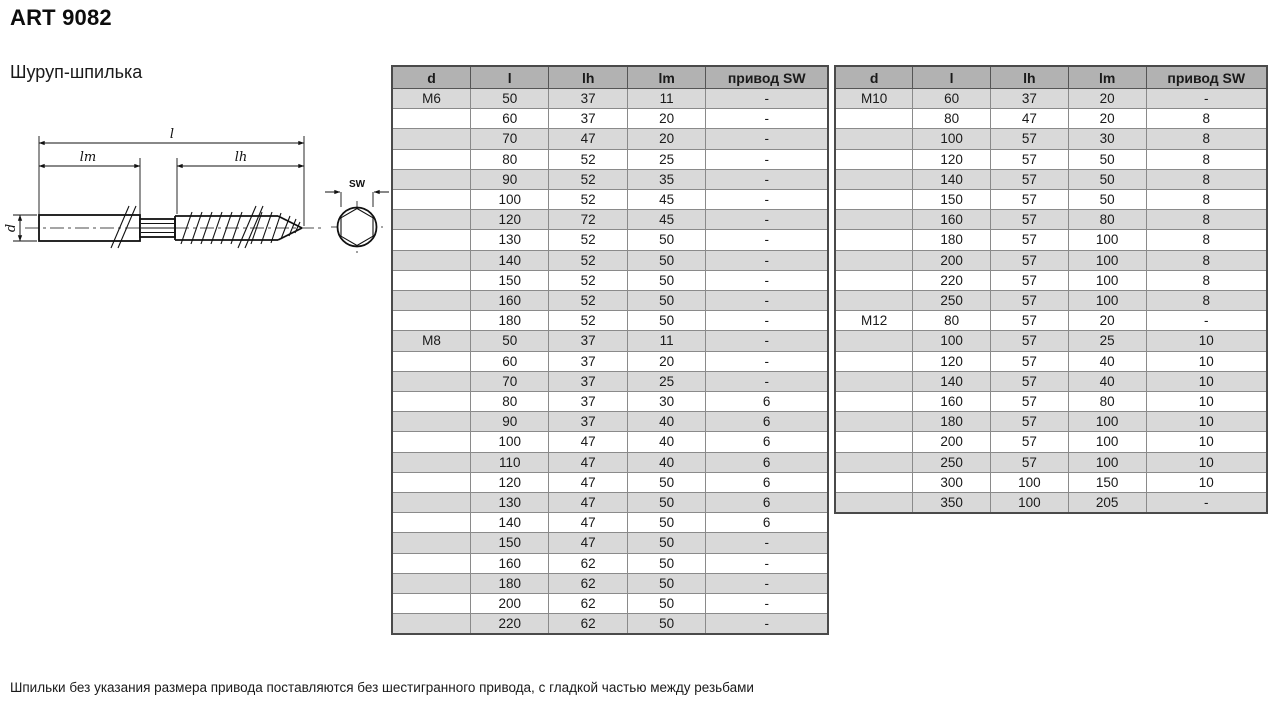 This screenshot has width=1279, height=710. I want to click on table-cell: 180, so click(509, 321).